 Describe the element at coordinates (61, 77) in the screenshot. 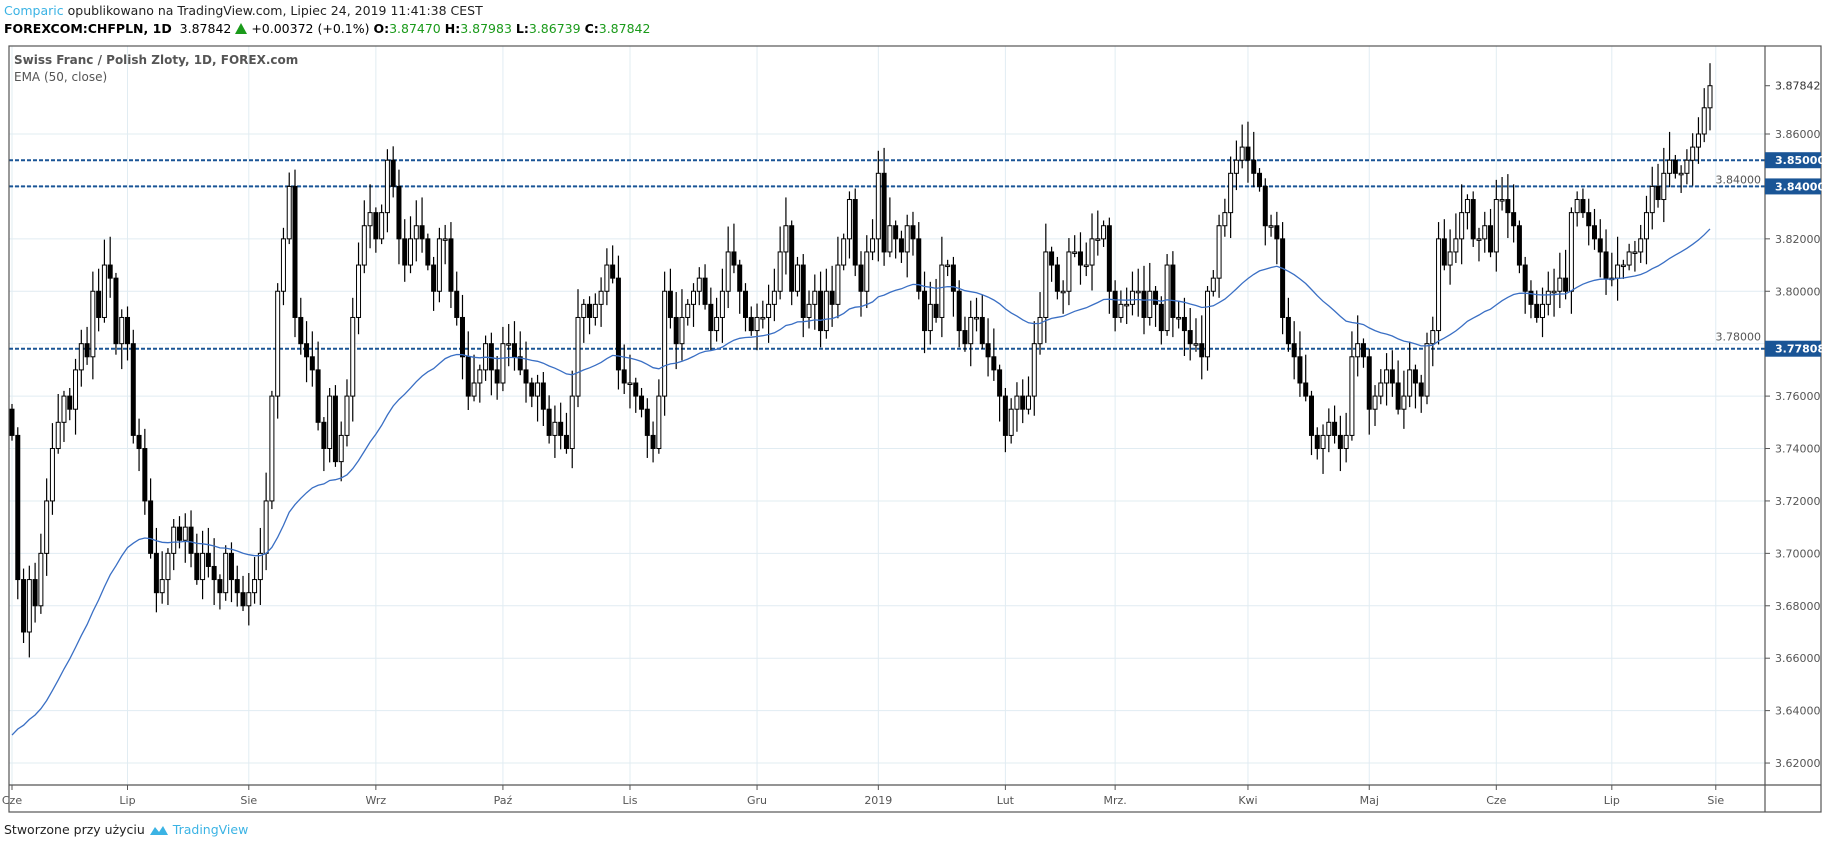

I see `legend-indicator: EMA (50, close)` at that location.